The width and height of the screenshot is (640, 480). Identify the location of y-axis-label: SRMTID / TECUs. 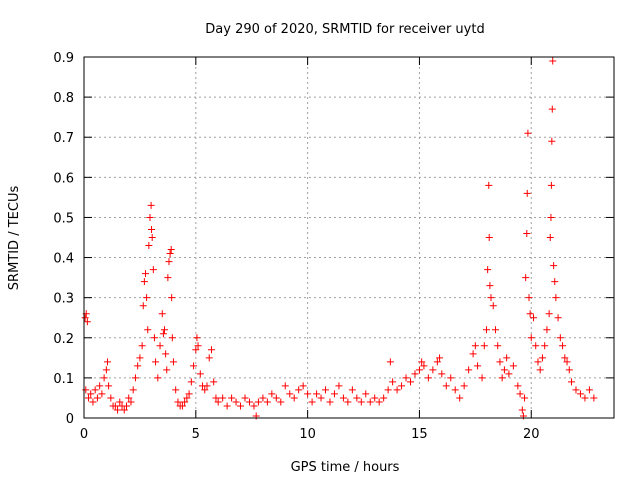
(14, 238).